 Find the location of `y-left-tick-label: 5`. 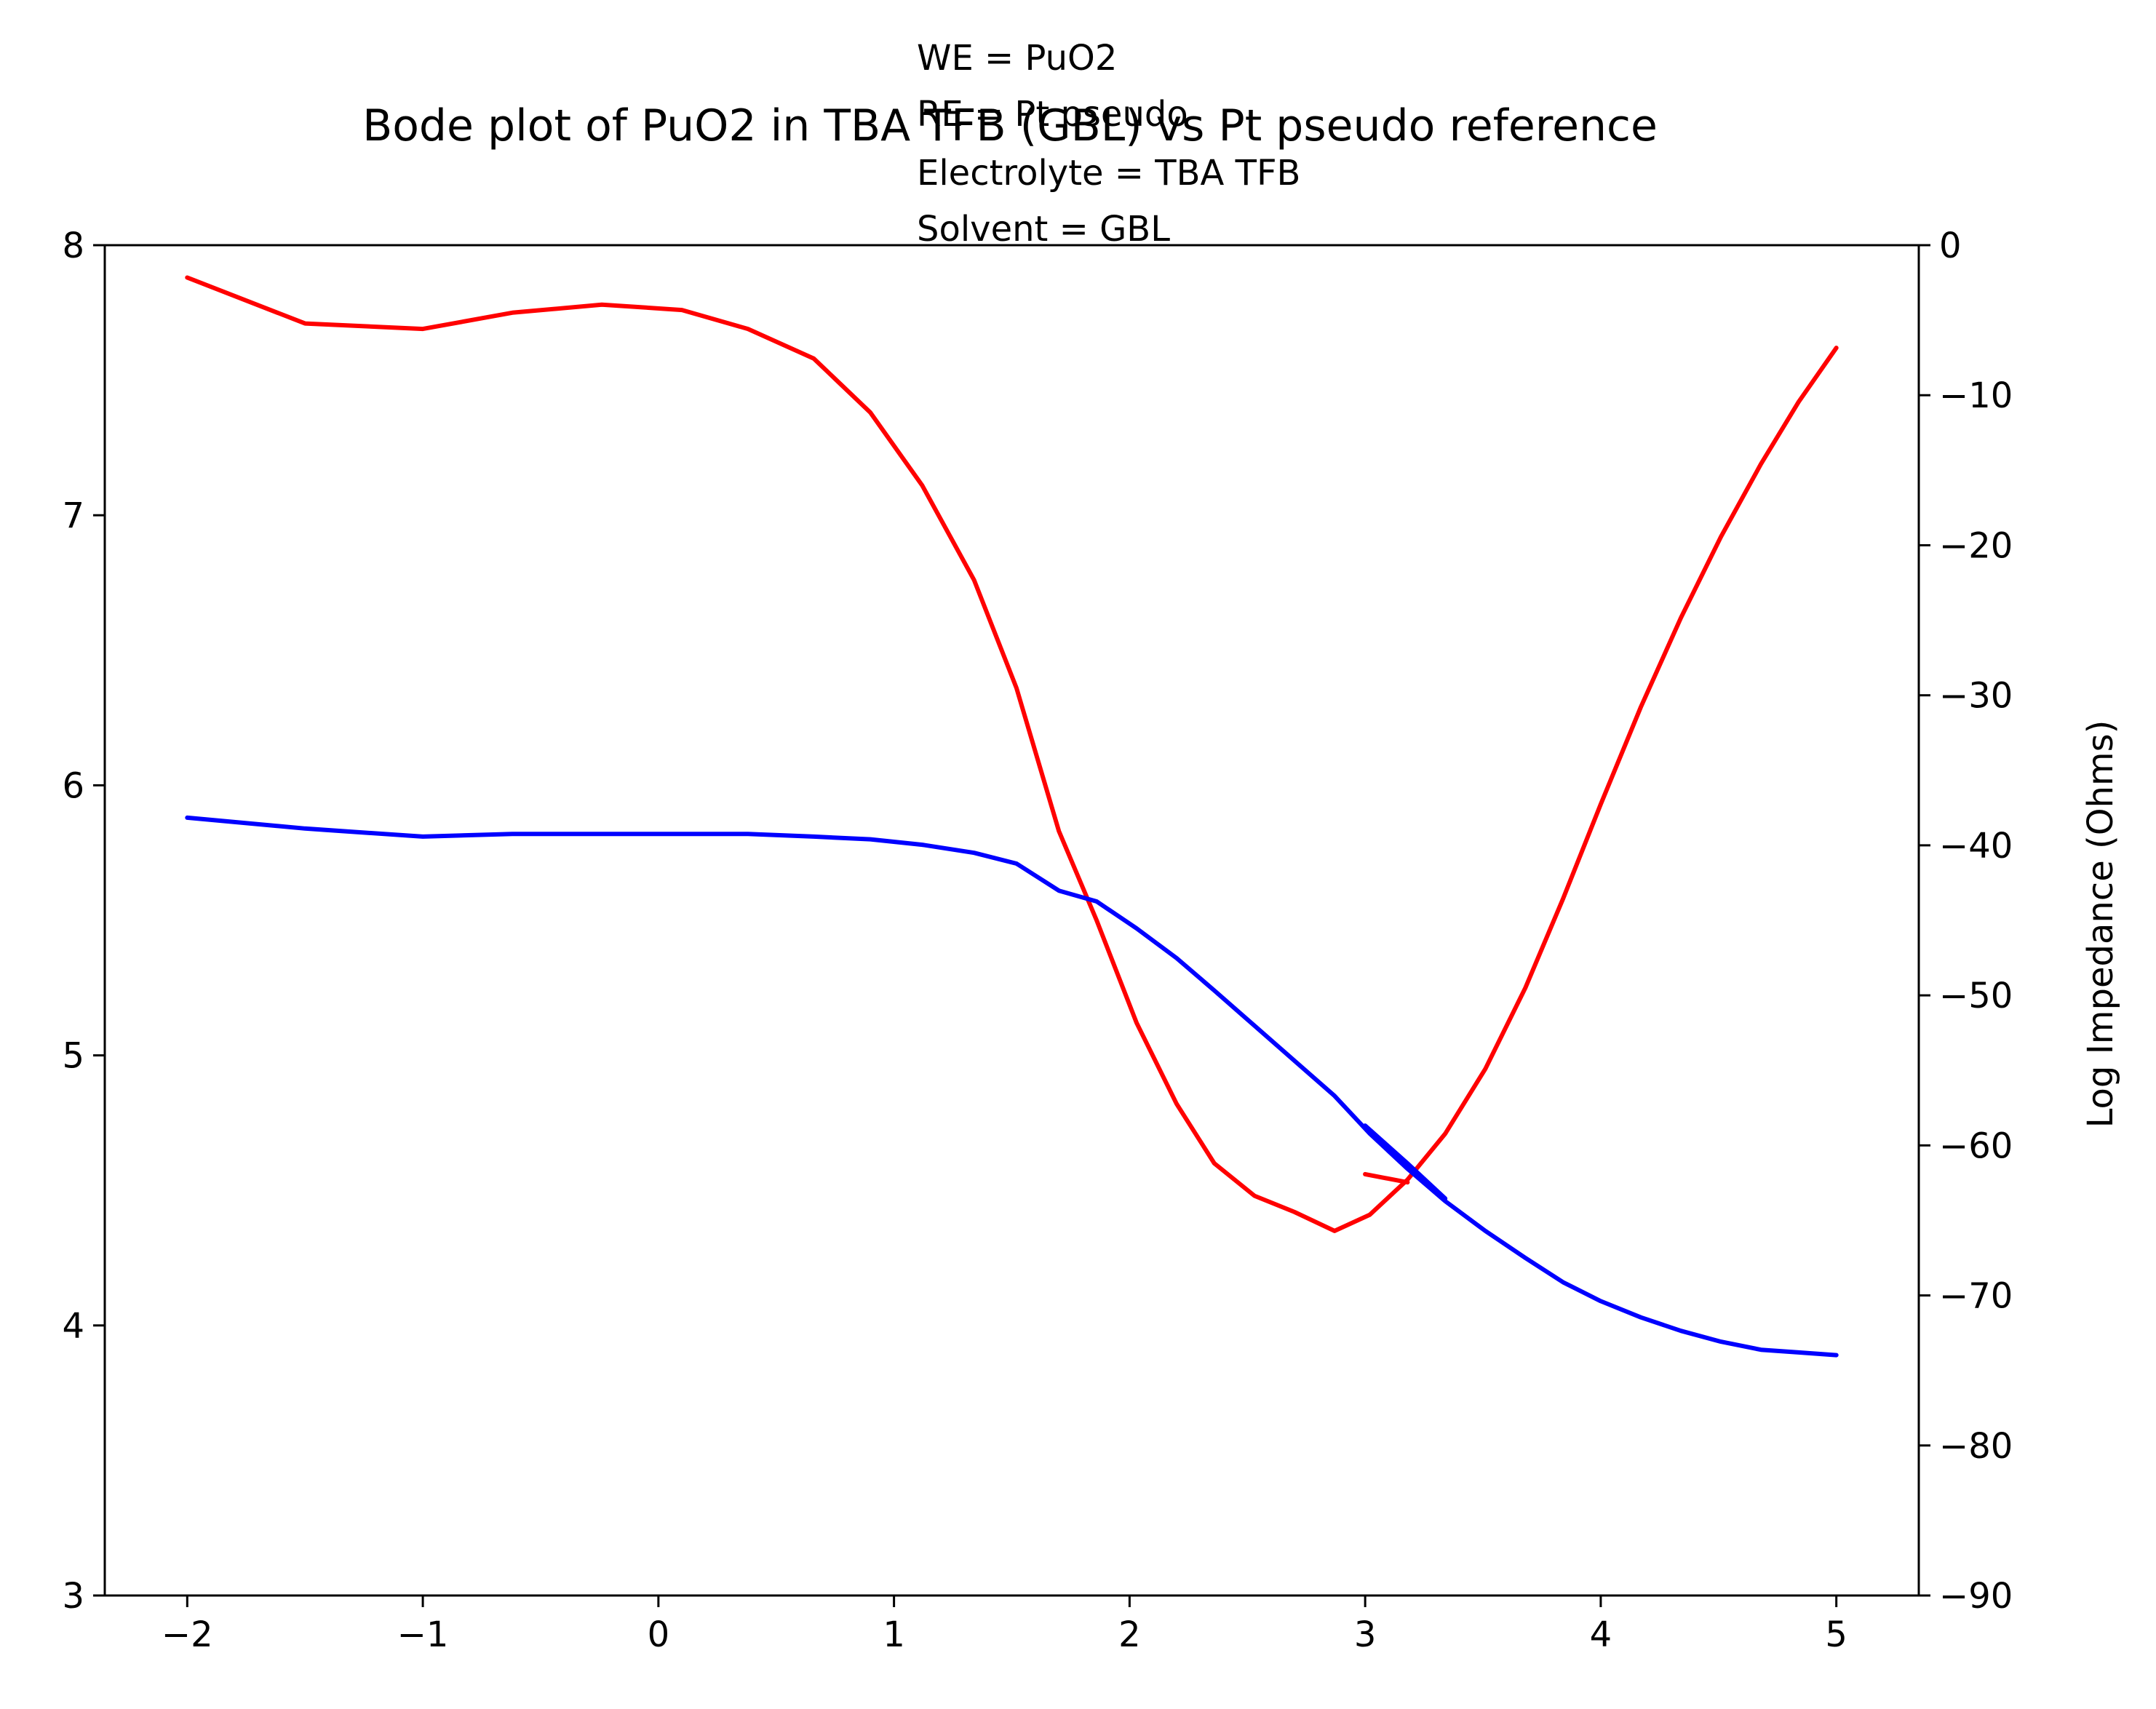

y-left-tick-label: 5 is located at coordinates (73, 1056).